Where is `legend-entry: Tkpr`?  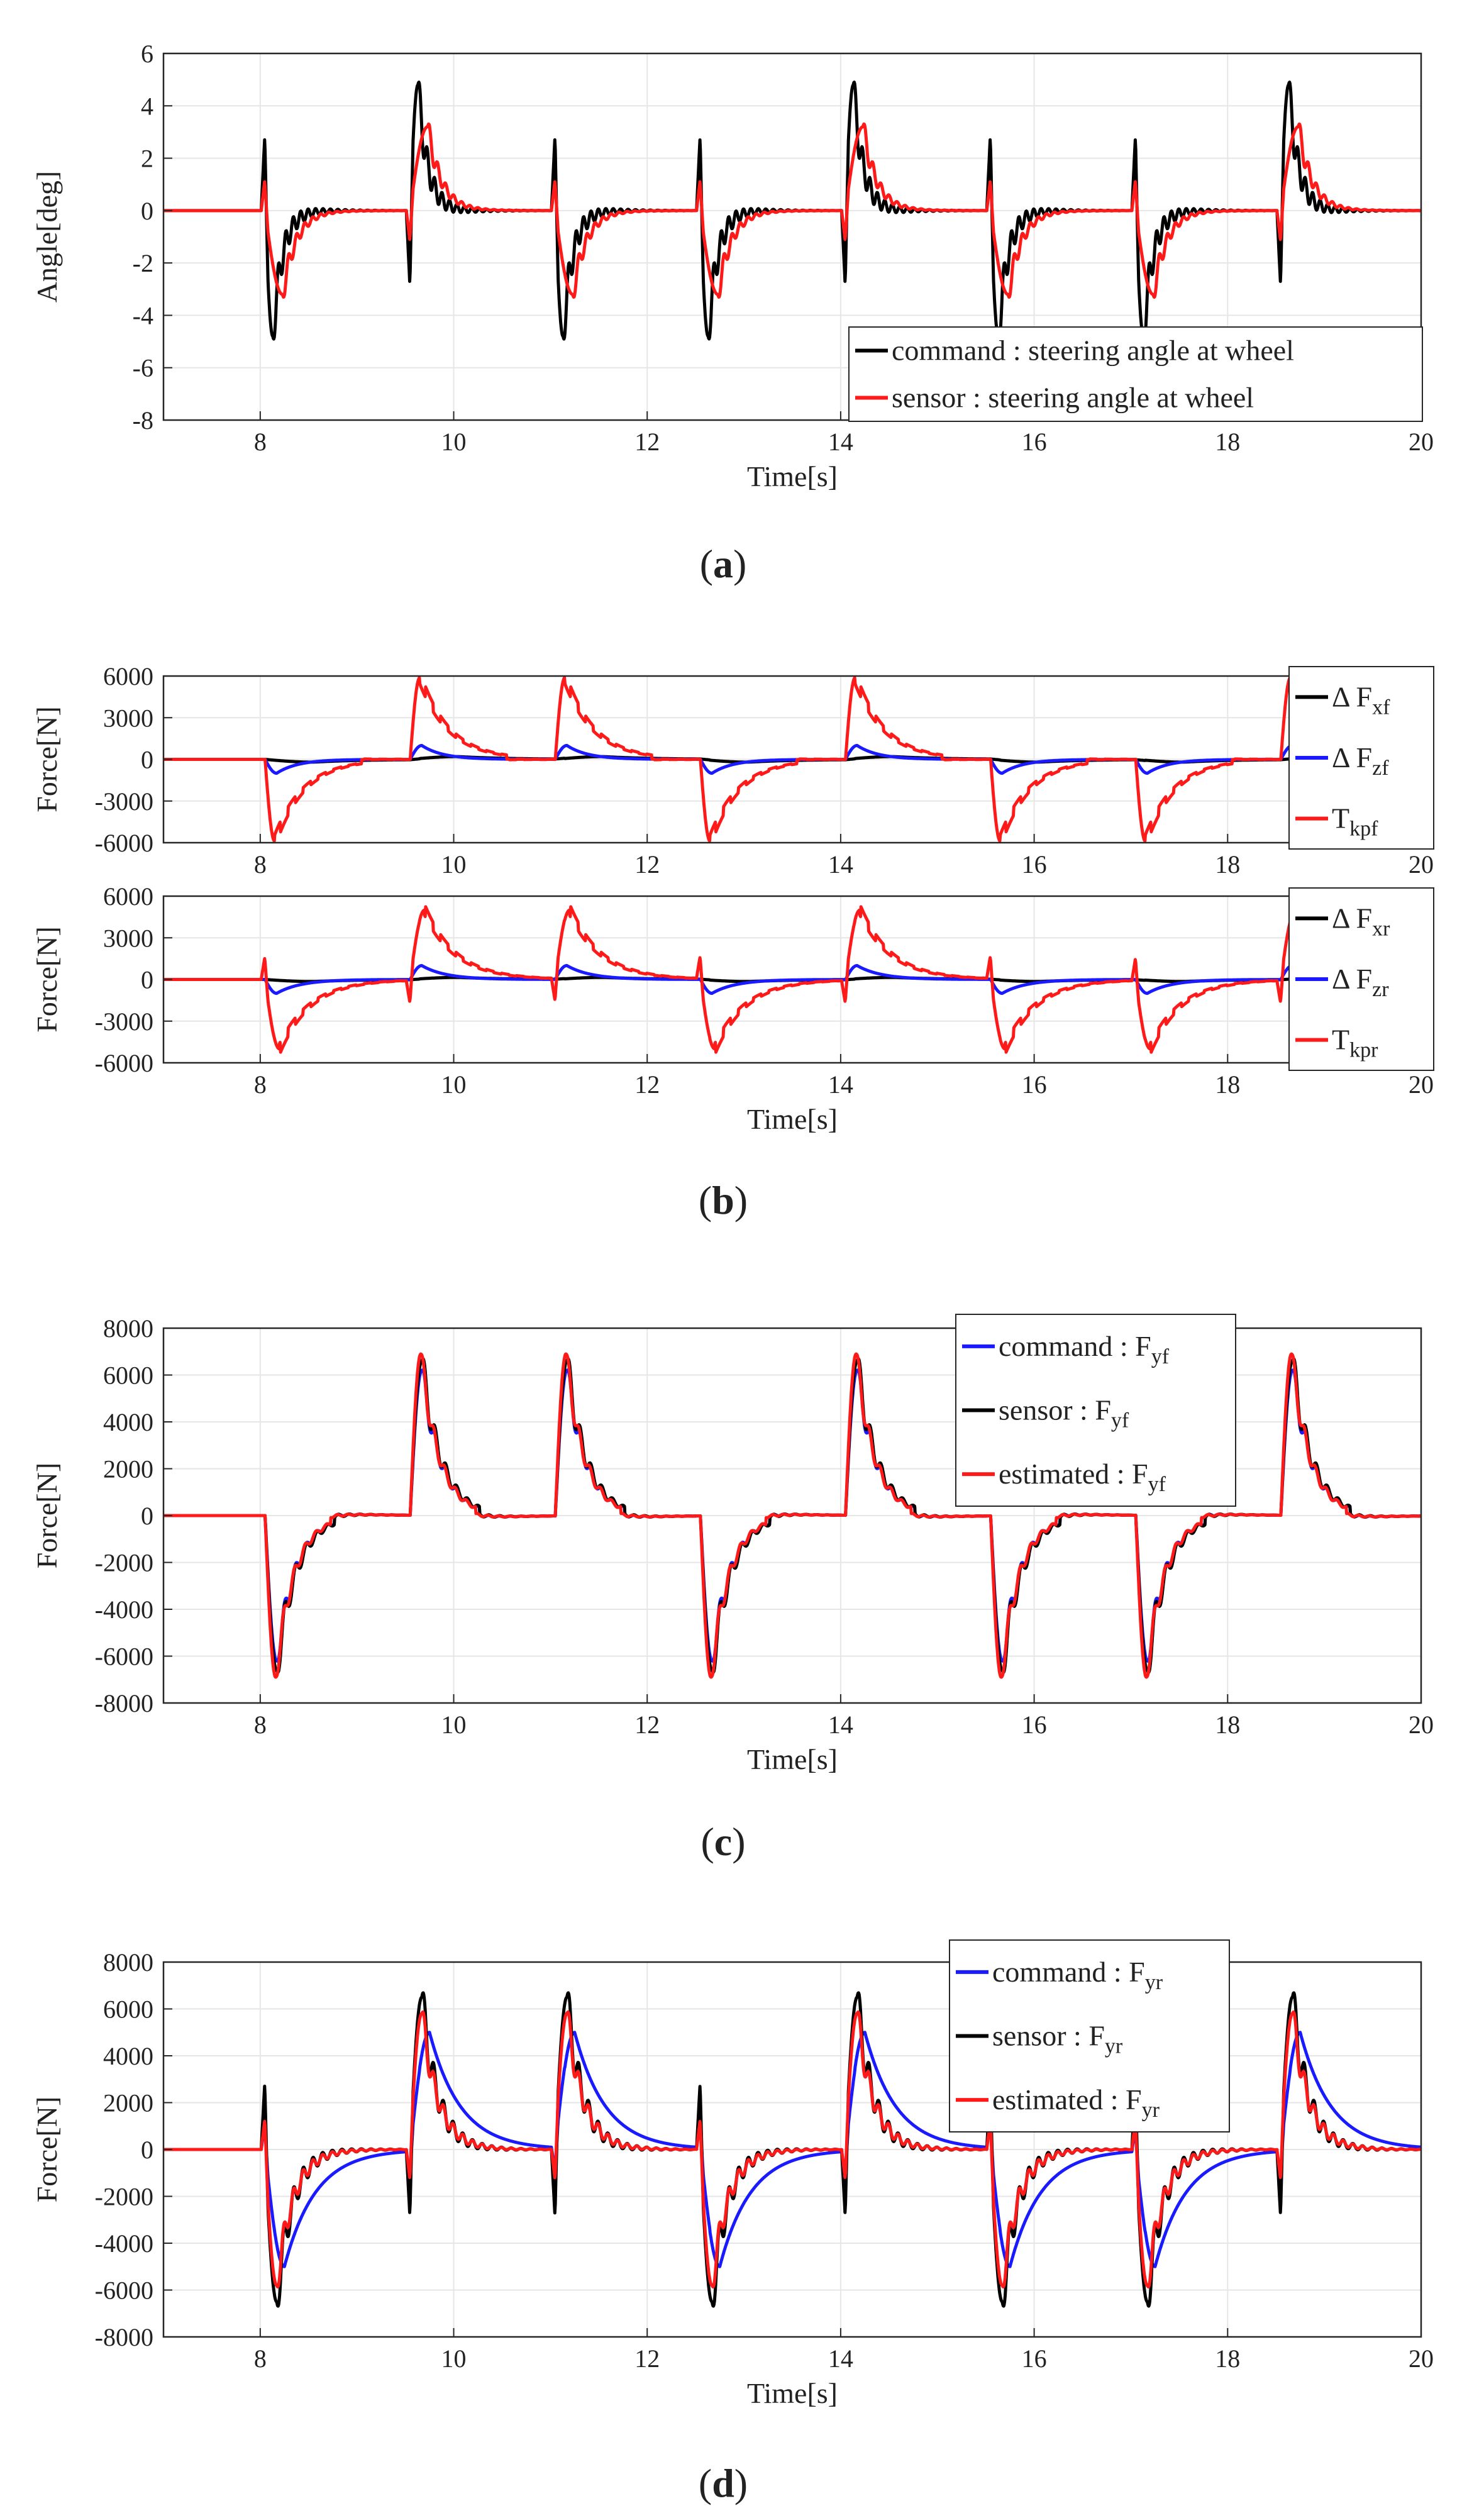 legend-entry: Tkpr is located at coordinates (1355, 1043).